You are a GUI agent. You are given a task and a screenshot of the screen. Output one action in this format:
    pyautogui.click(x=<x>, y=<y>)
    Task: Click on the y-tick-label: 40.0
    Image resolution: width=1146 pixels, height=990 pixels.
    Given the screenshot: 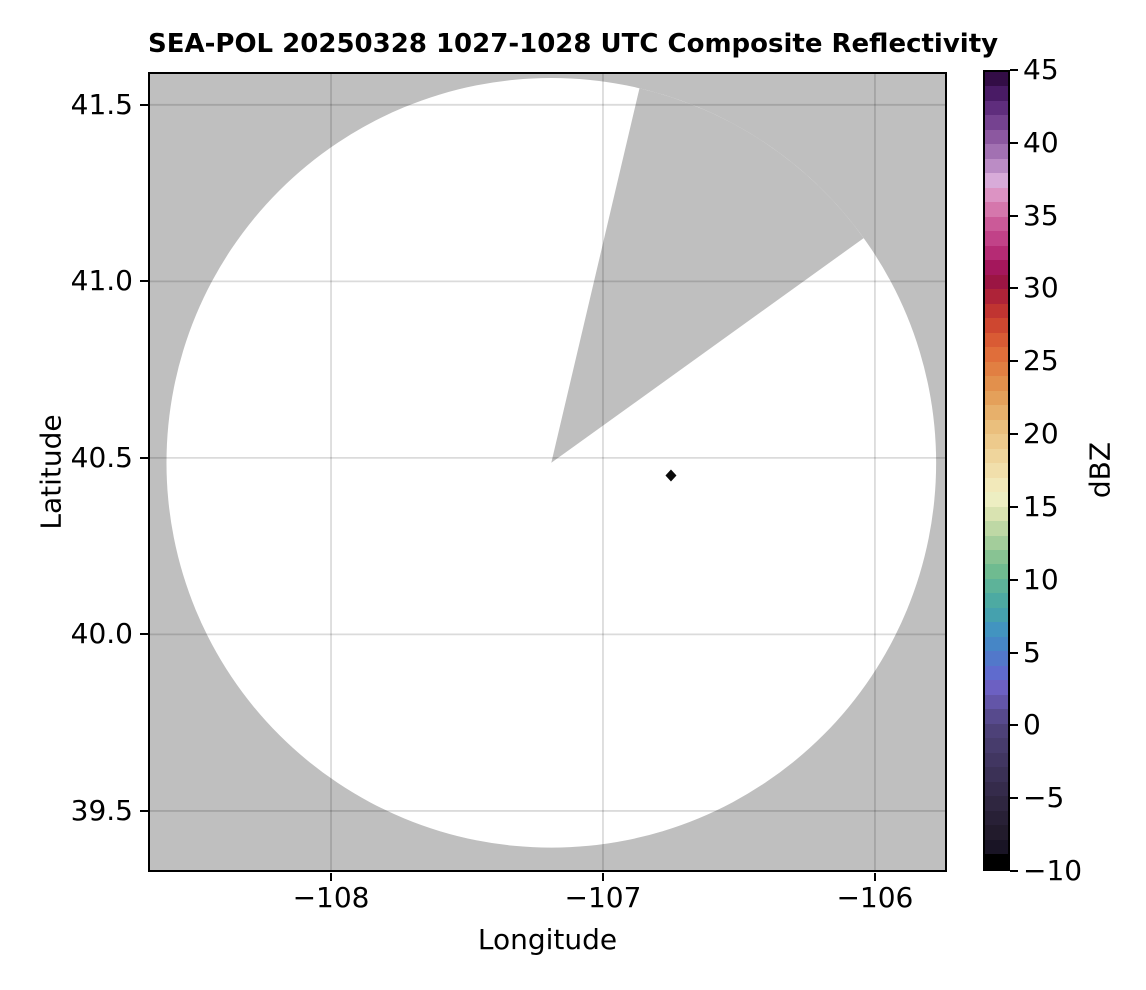 What is the action you would take?
    pyautogui.click(x=101, y=634)
    